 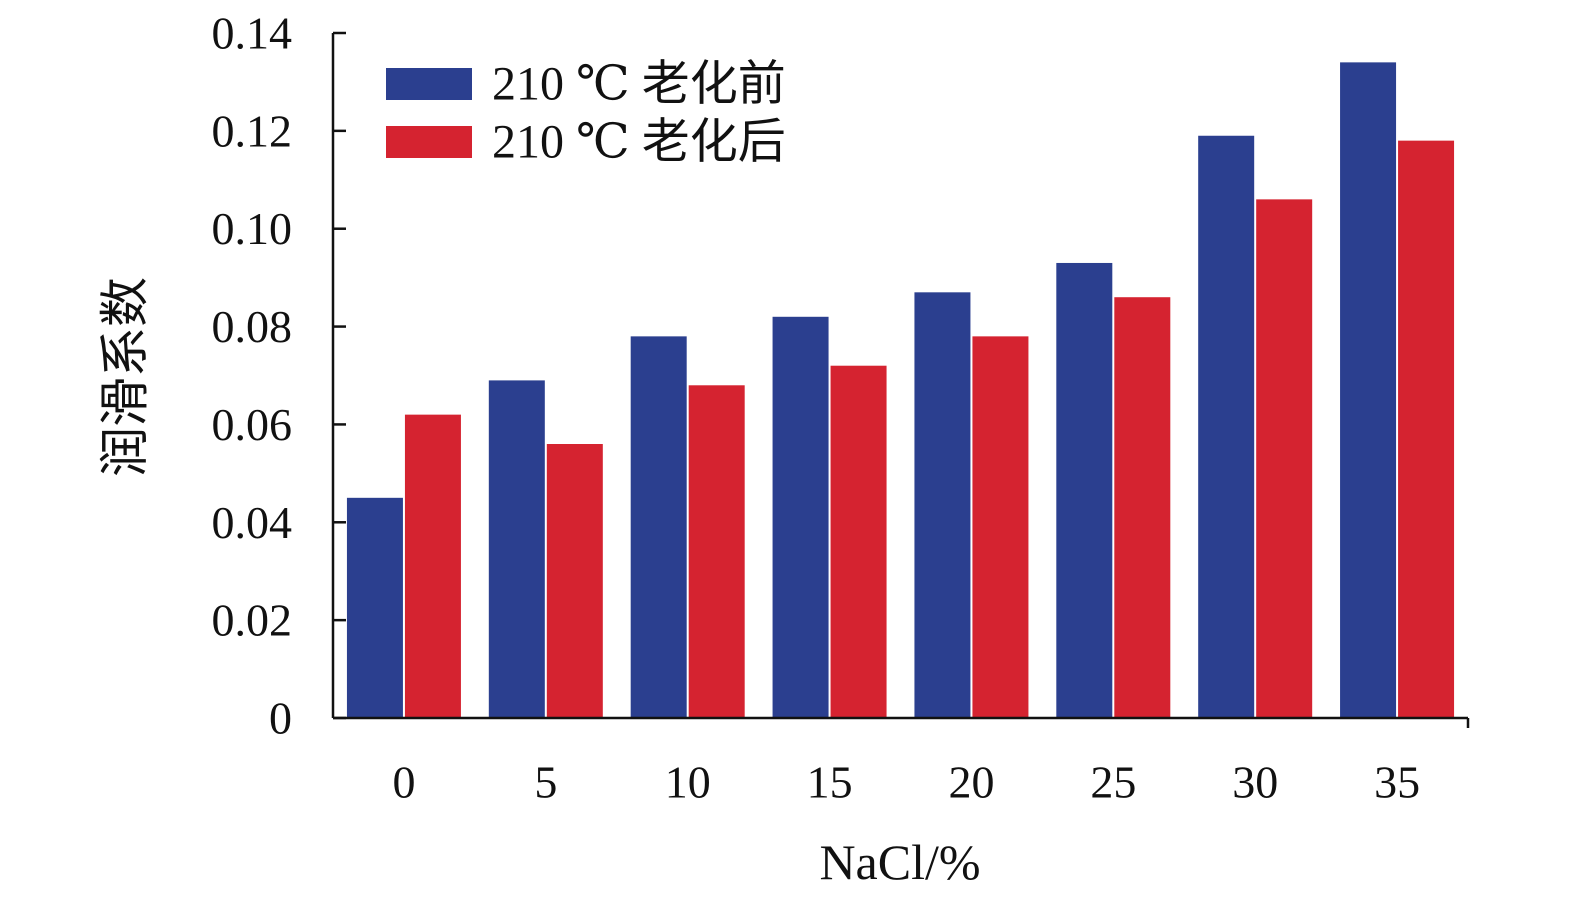 I want to click on x-tick-label-3: 15, so click(x=830, y=782).